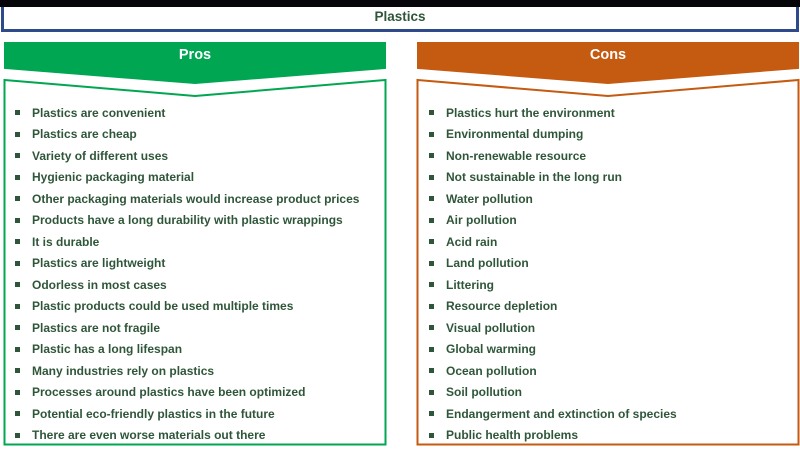  Describe the element at coordinates (99, 263) in the screenshot. I see `list-item-text: Plastics are lightweight` at that location.